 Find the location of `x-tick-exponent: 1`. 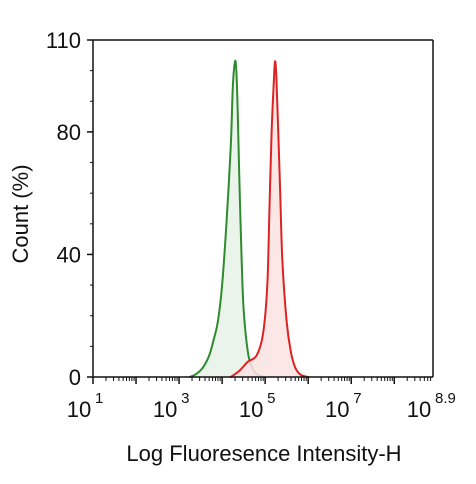

x-tick-exponent: 1 is located at coordinates (99, 398).